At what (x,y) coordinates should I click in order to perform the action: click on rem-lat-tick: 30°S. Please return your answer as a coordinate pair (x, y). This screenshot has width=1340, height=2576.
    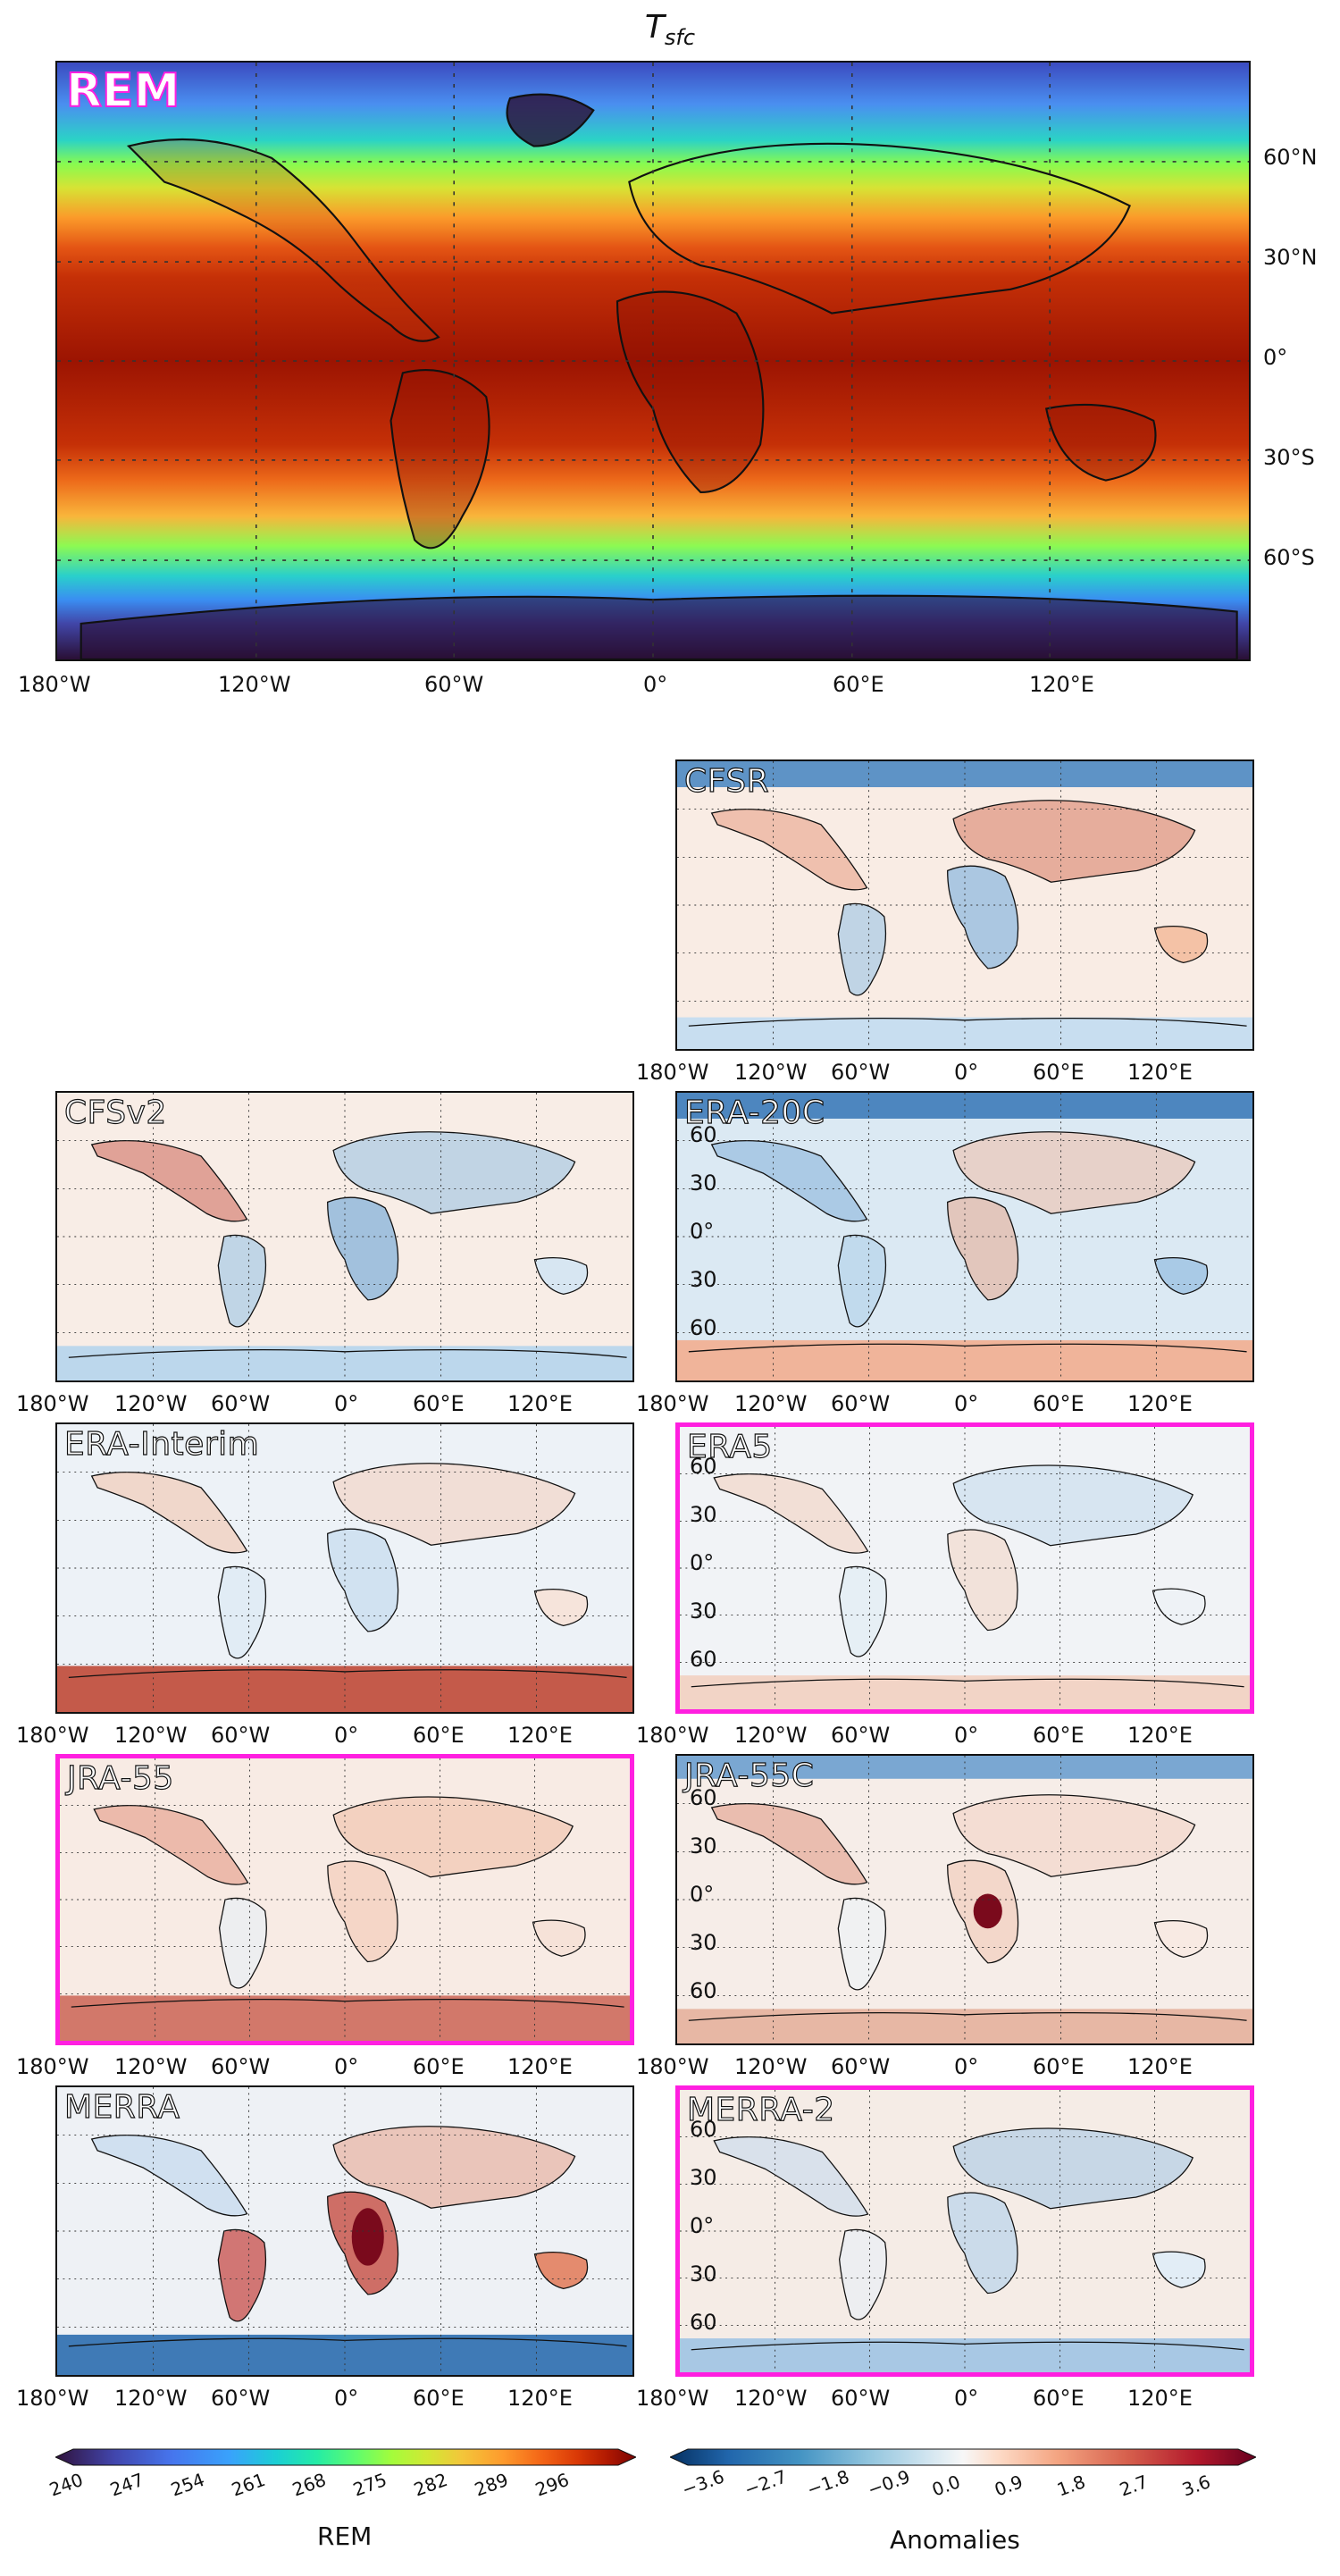
    Looking at the image, I should click on (1289, 457).